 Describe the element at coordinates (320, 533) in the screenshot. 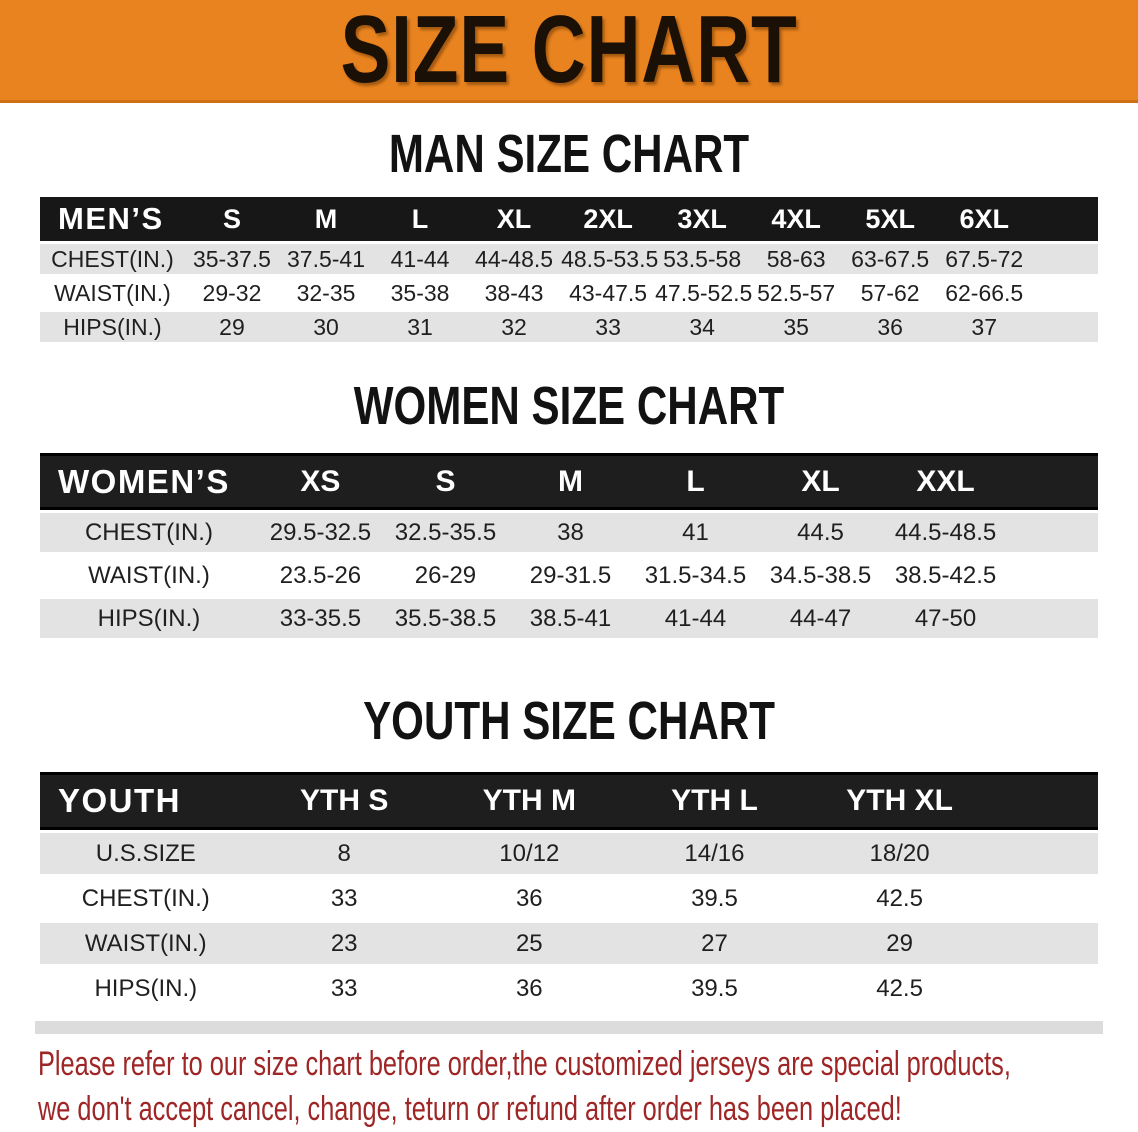

I see `size-value-cell: 29.5-32.5` at that location.